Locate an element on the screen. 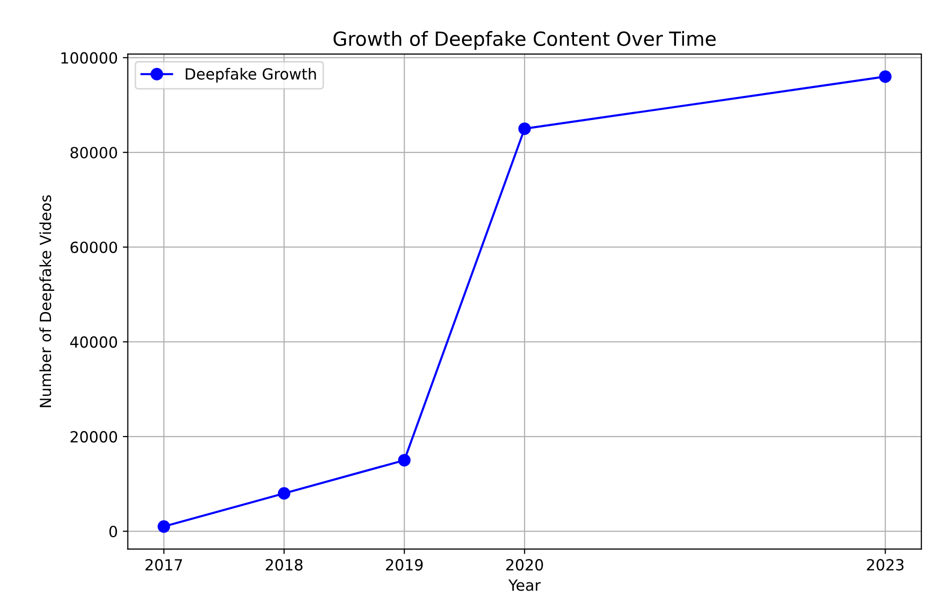  y-axis-title: Number of Deepfake Videos is located at coordinates (46, 301).